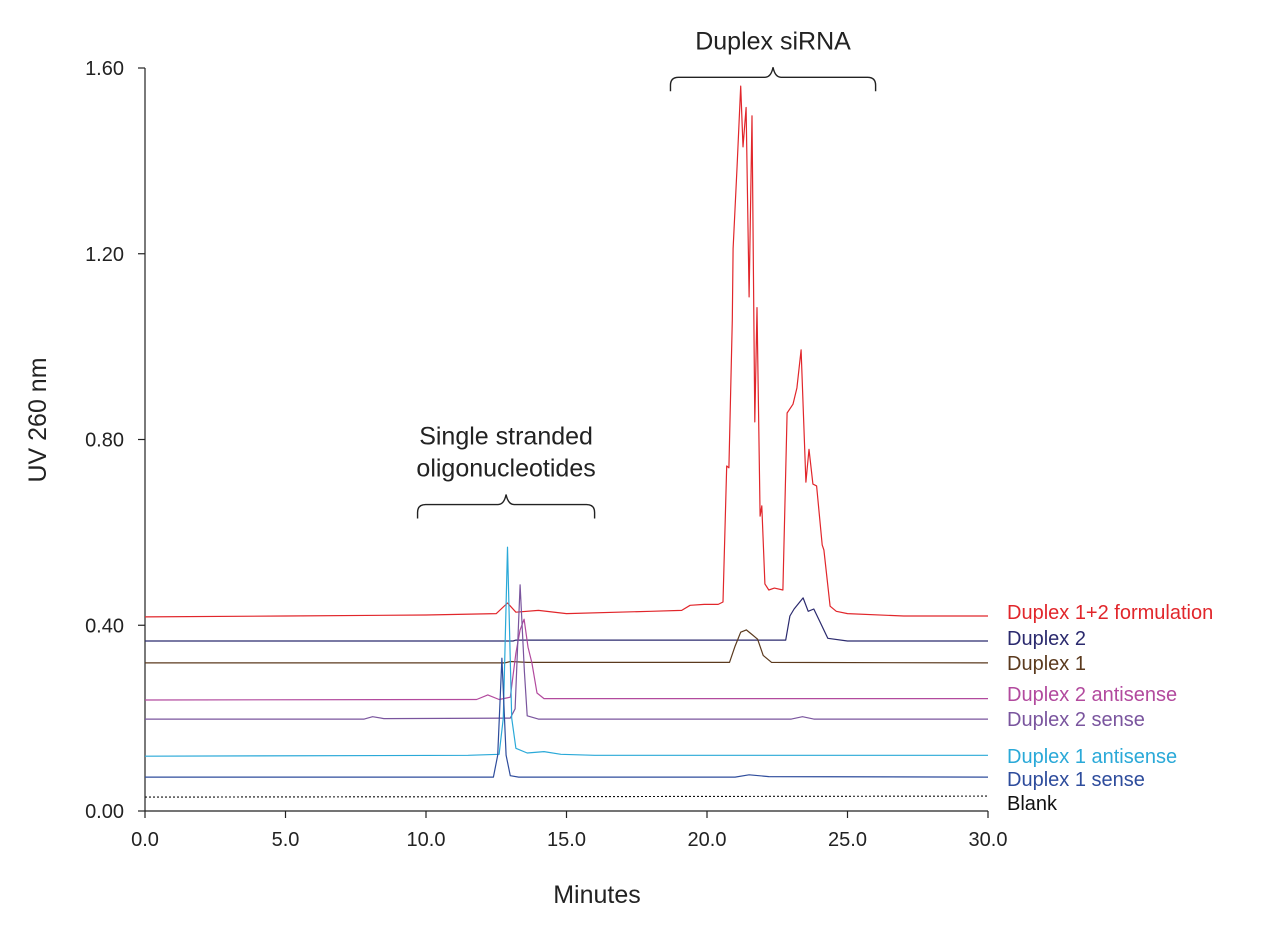 The image size is (1280, 933). I want to click on x-tick-label: 20.0, so click(707, 840).